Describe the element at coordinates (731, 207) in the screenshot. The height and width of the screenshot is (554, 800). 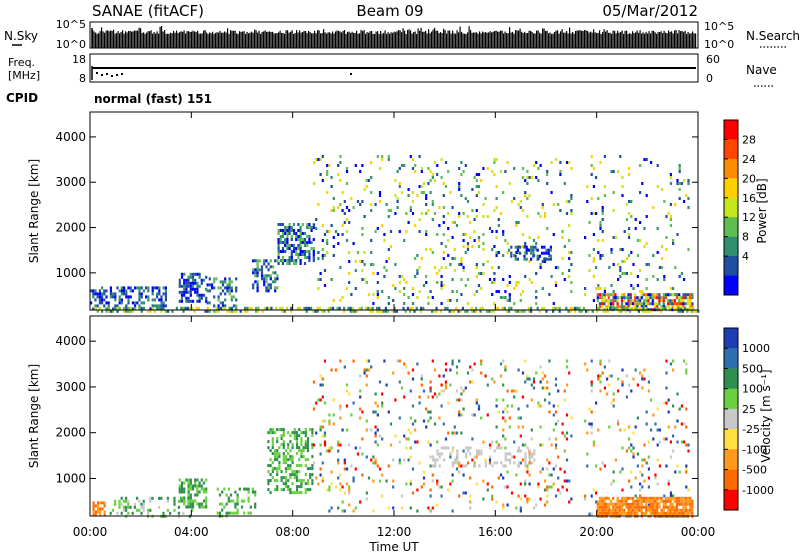
I see `power-colorbar-frame` at that location.